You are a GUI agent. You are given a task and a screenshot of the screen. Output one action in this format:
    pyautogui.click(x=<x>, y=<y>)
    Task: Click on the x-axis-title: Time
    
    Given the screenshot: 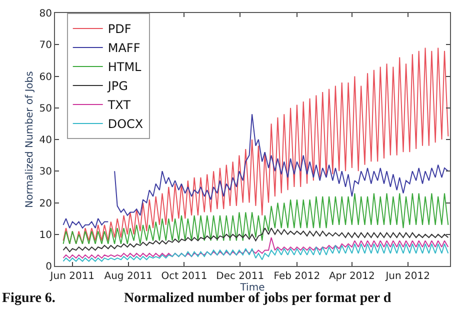 What is the action you would take?
    pyautogui.click(x=252, y=288)
    